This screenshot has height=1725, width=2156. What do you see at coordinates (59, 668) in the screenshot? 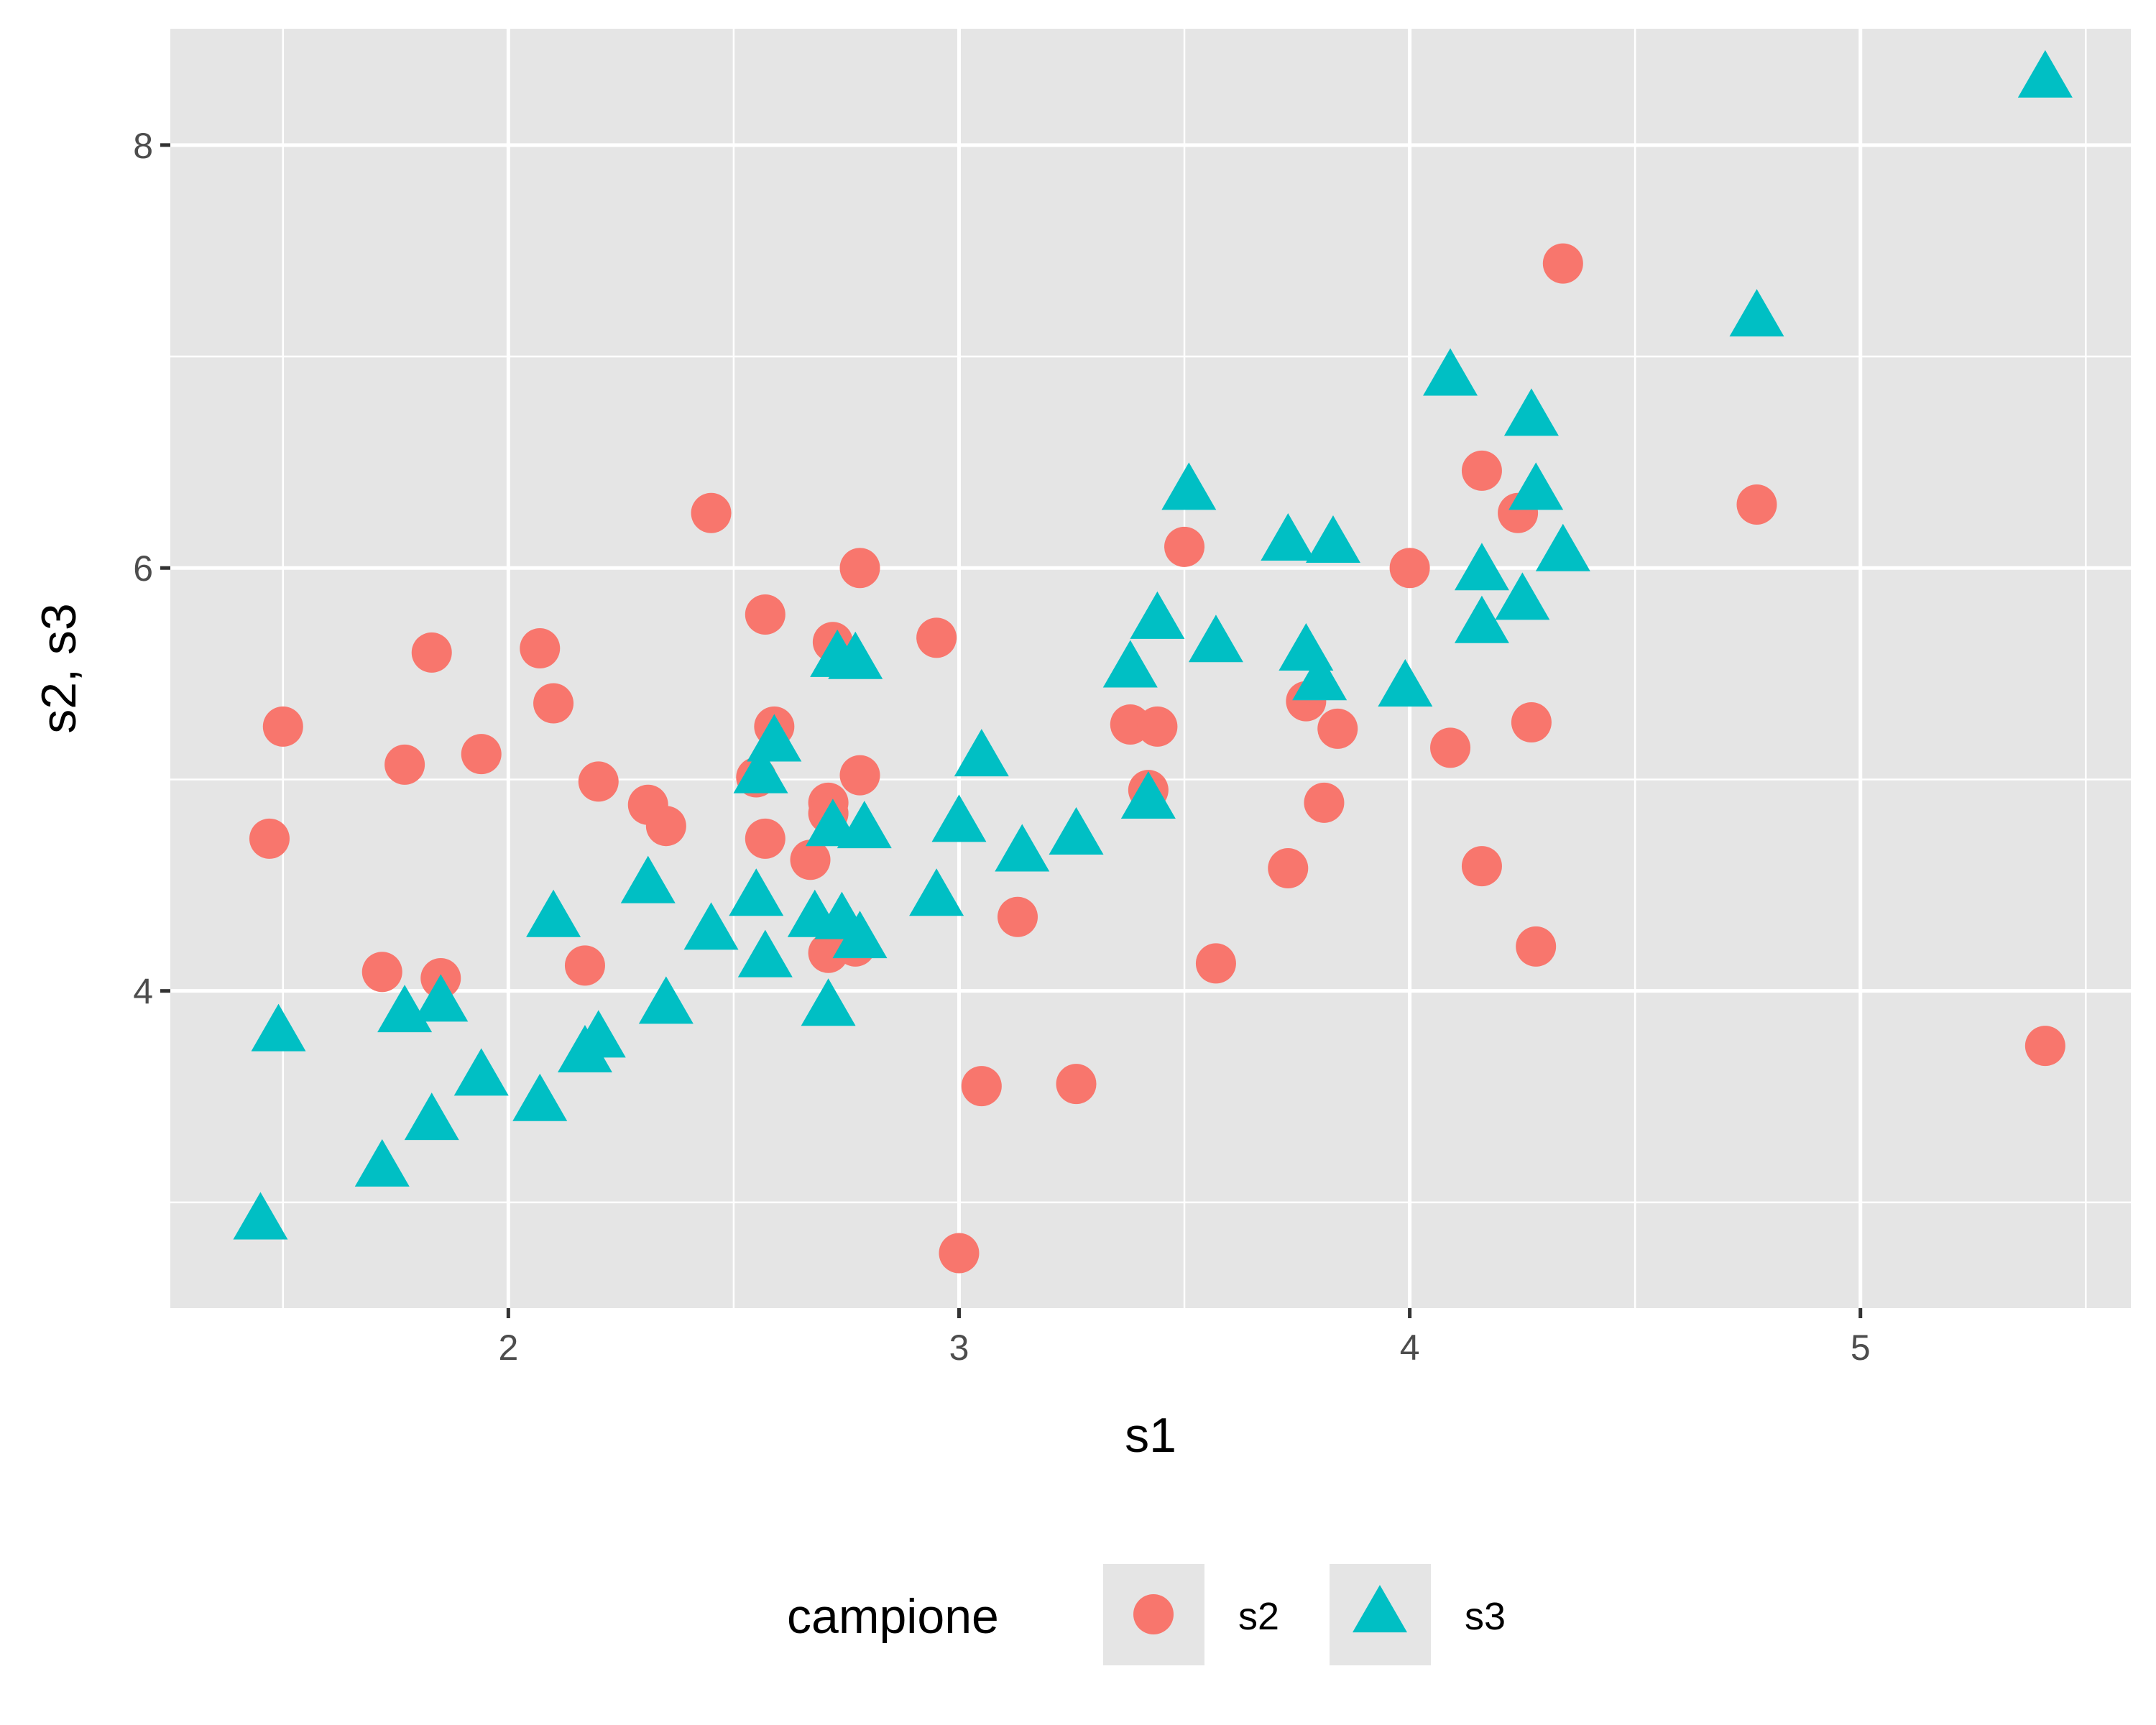
I see `y-axis-title: s2, s3` at bounding box center [59, 668].